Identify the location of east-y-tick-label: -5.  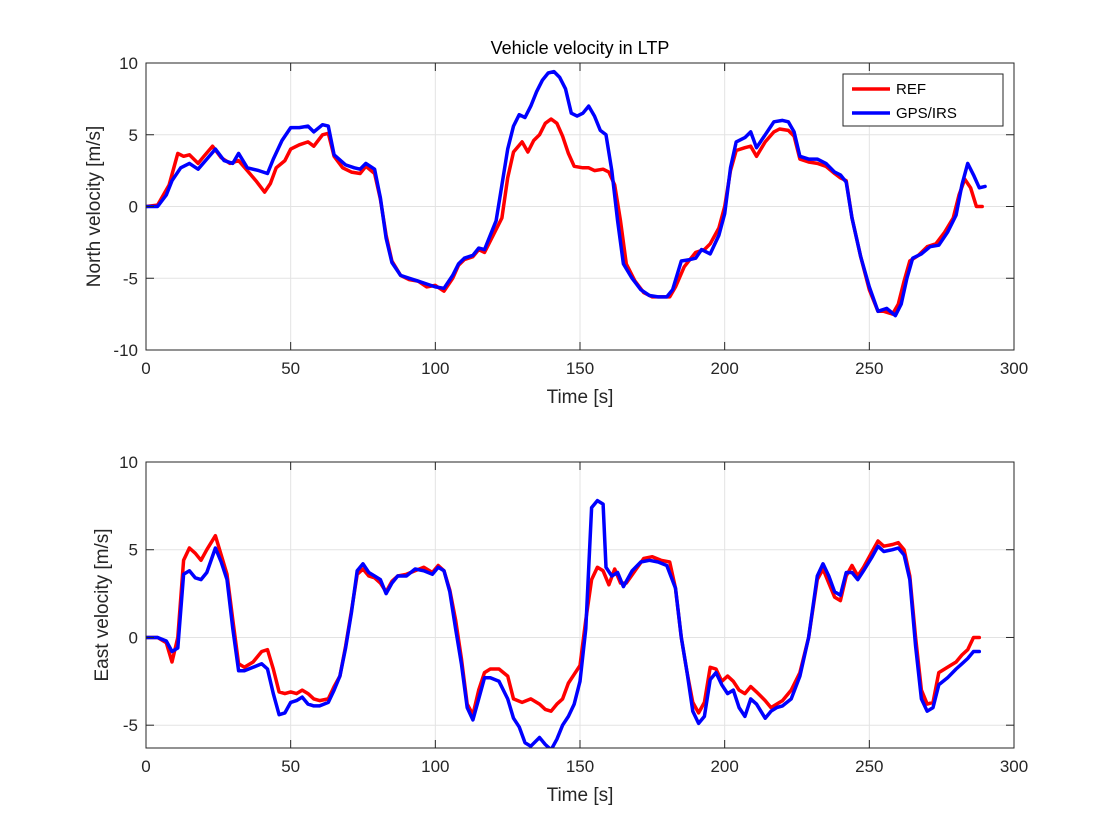
(130, 725).